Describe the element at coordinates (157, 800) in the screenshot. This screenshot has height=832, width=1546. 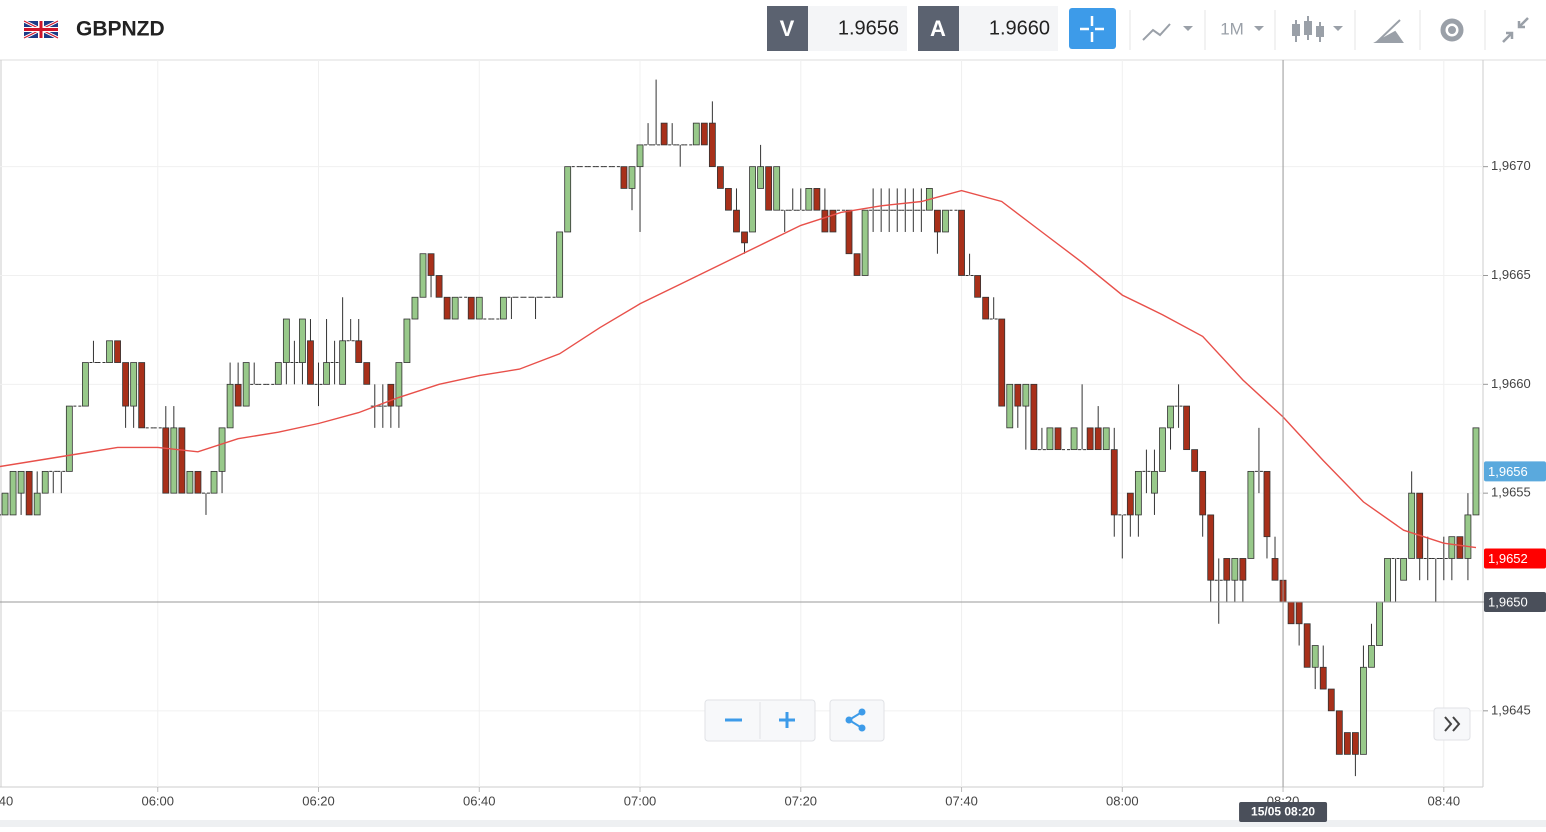
I see `x-tick-label: 06:00` at that location.